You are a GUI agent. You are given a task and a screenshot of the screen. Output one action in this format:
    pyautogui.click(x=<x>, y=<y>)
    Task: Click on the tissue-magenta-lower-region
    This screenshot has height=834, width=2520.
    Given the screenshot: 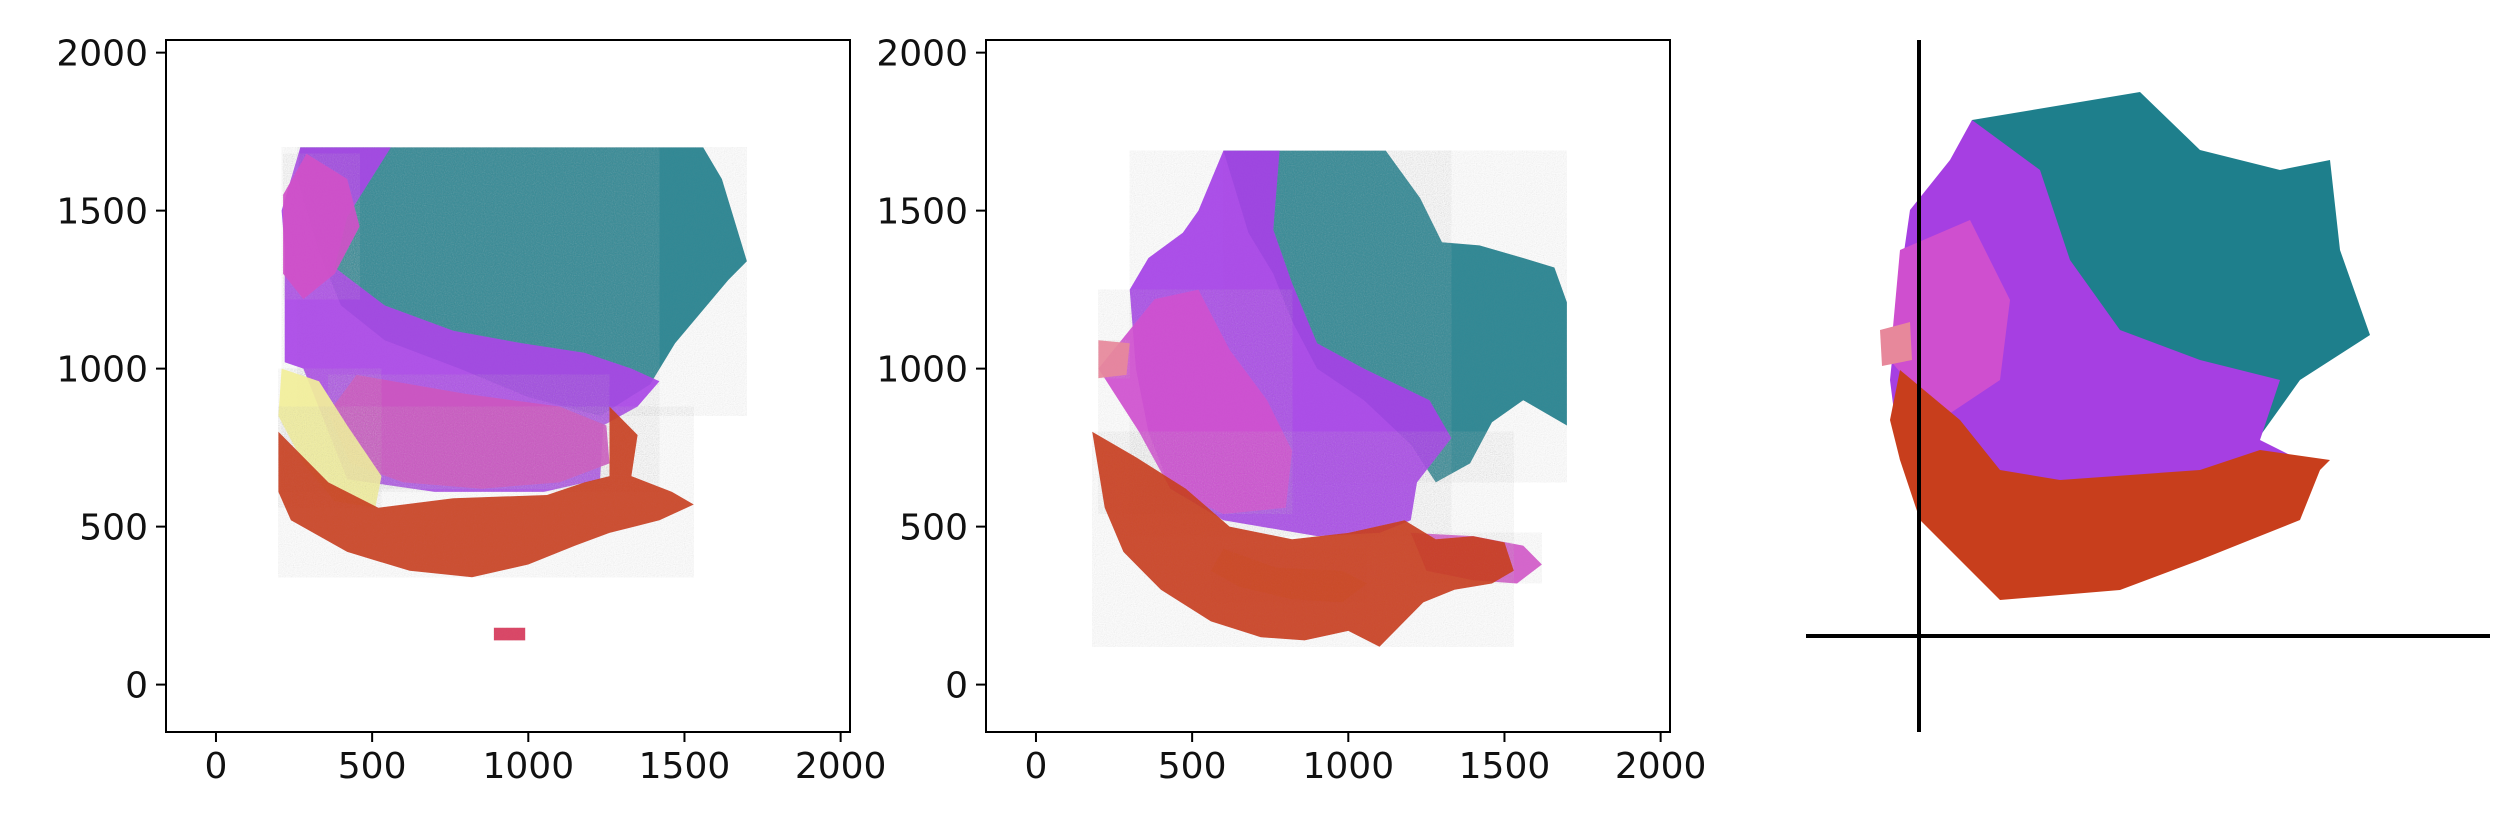 What is the action you would take?
    pyautogui.click(x=469, y=431)
    